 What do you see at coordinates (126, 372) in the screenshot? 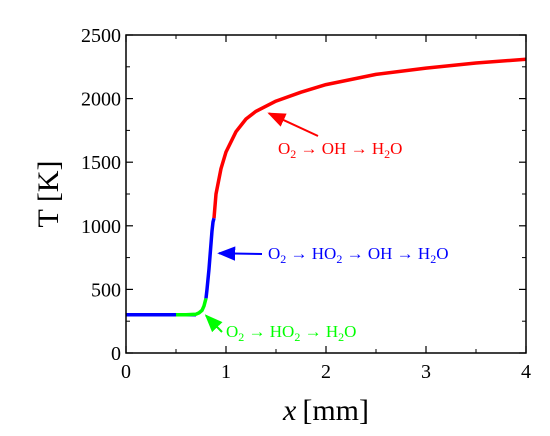
I see `x-tick-label: 0` at bounding box center [126, 372].